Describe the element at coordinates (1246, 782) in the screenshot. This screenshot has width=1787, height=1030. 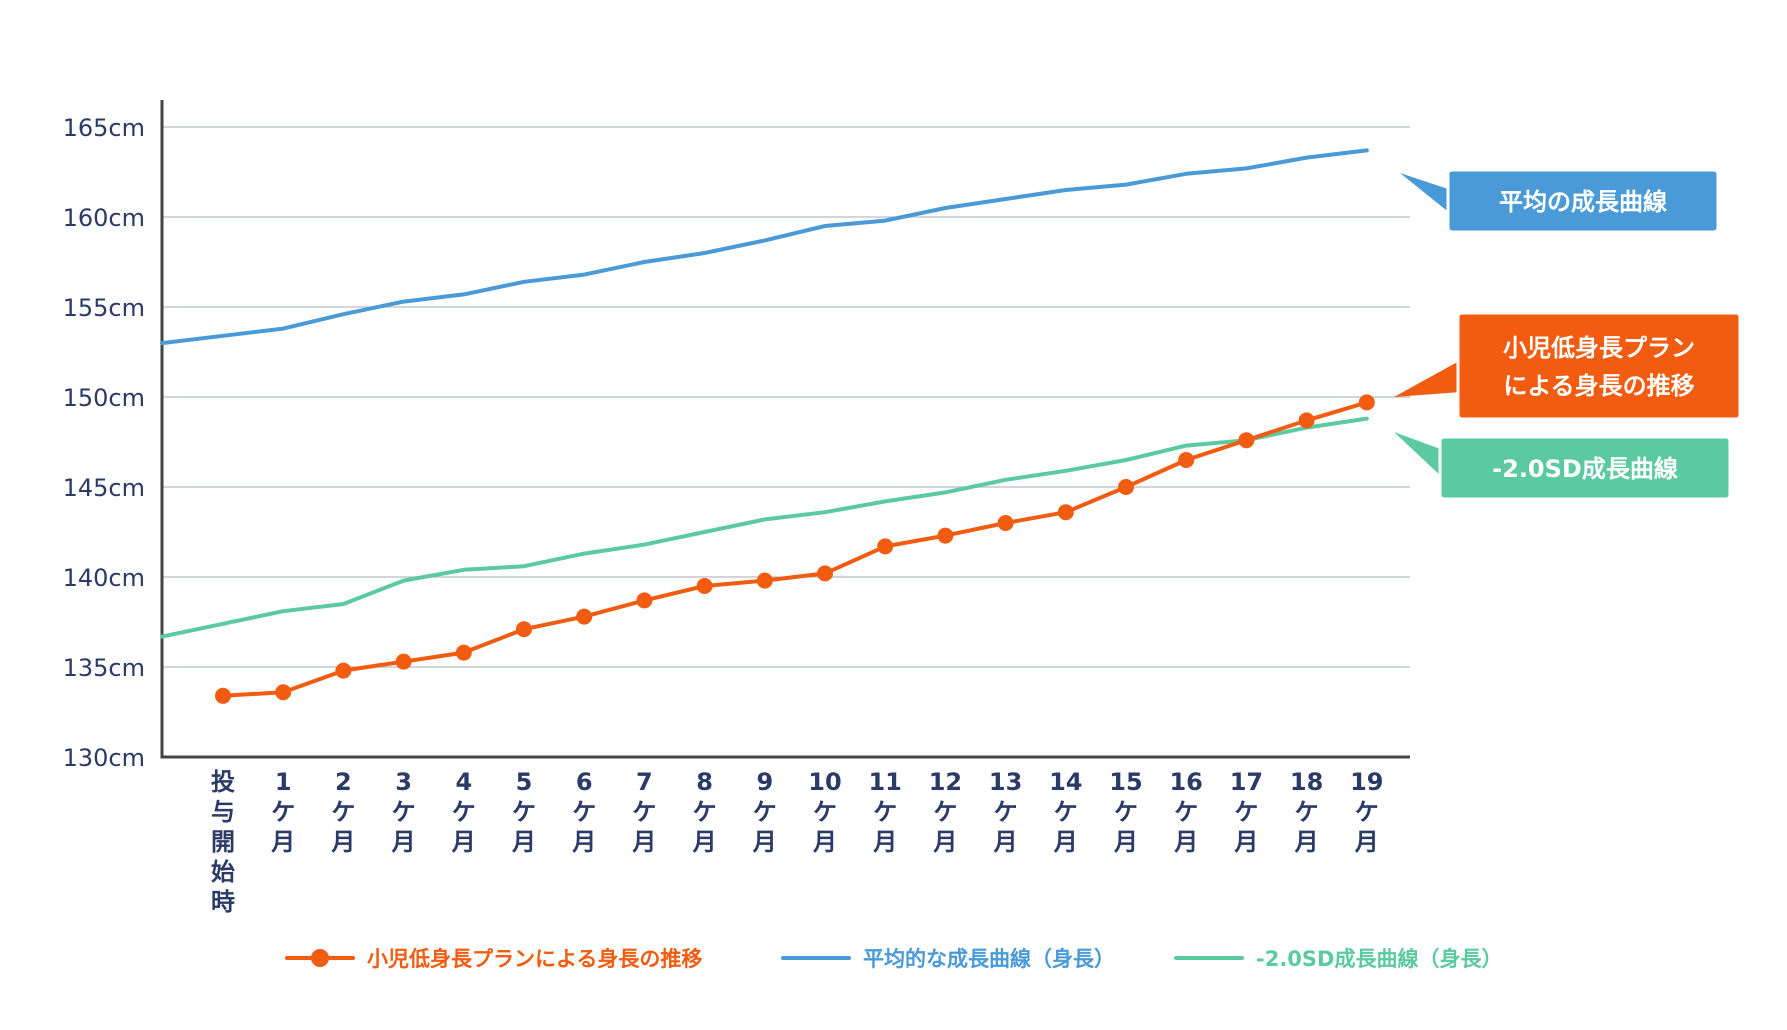
I see `x-tick-char: 17` at that location.